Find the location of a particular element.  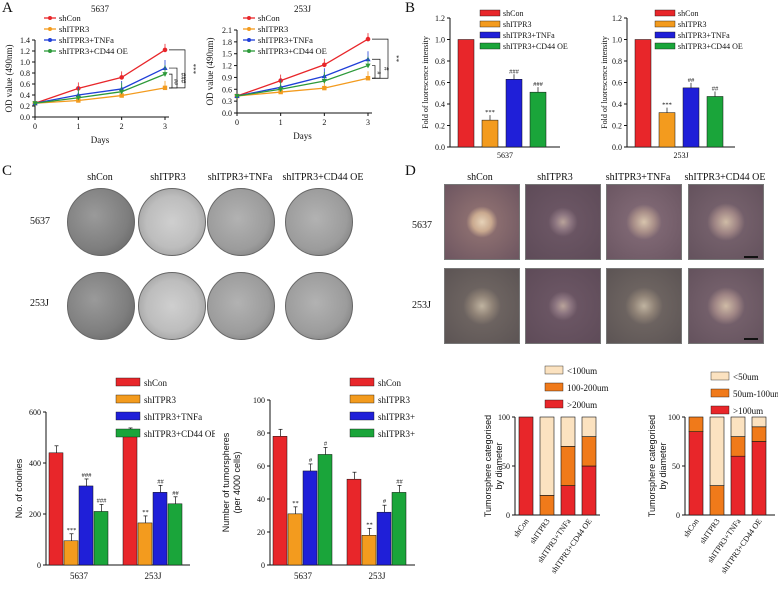

y-axis-label: by diameter is located at coordinates (499, 465).